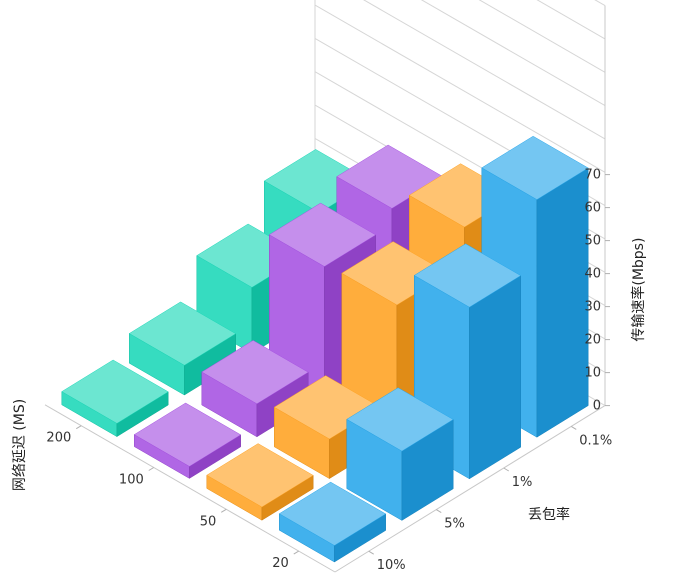 This screenshot has height=576, width=686. What do you see at coordinates (454, 524) in the screenshot?
I see `y-tick-label: 5%` at bounding box center [454, 524].